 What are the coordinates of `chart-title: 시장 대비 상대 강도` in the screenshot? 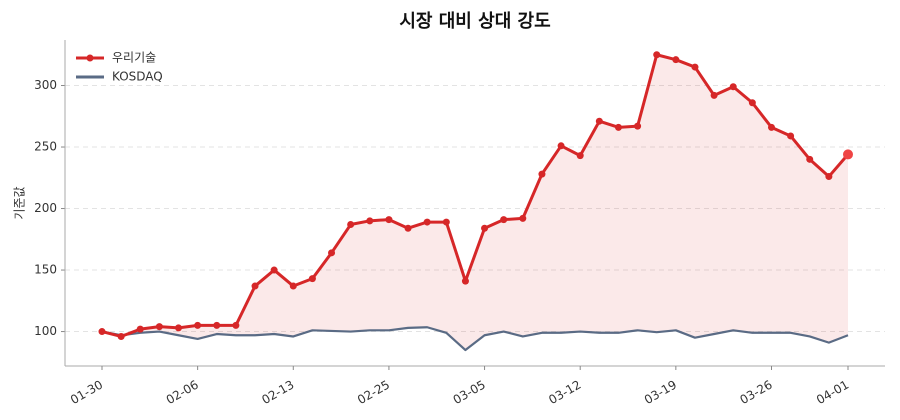 It's located at (474, 21).